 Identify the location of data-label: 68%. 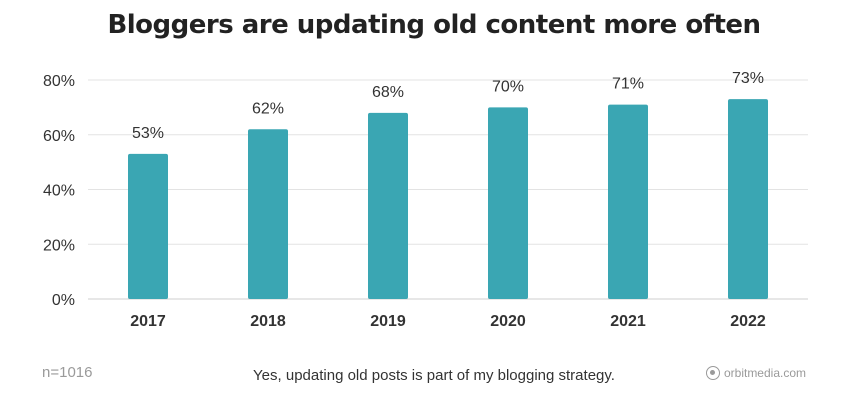
(388, 92).